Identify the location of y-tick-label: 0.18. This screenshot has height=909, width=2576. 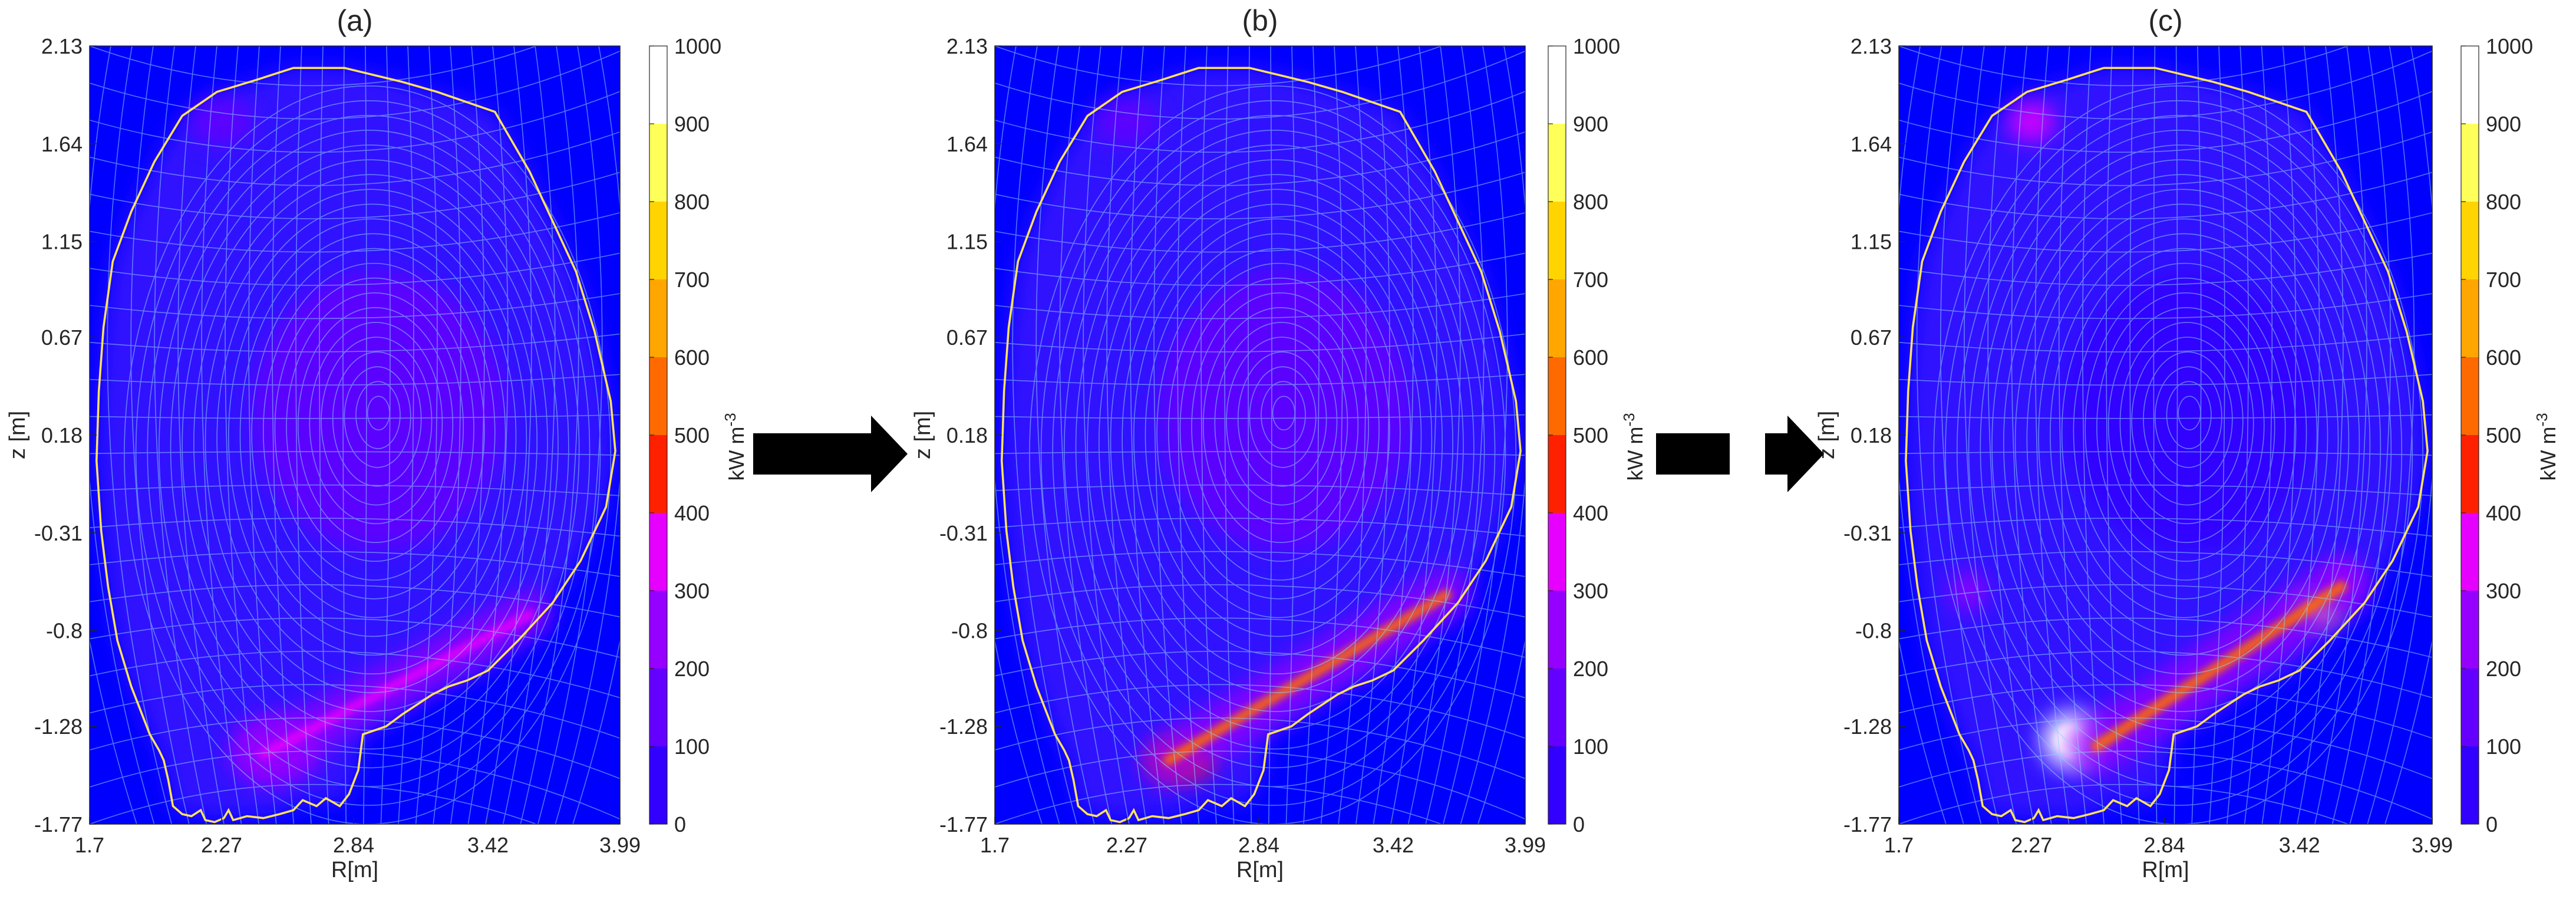
(967, 435).